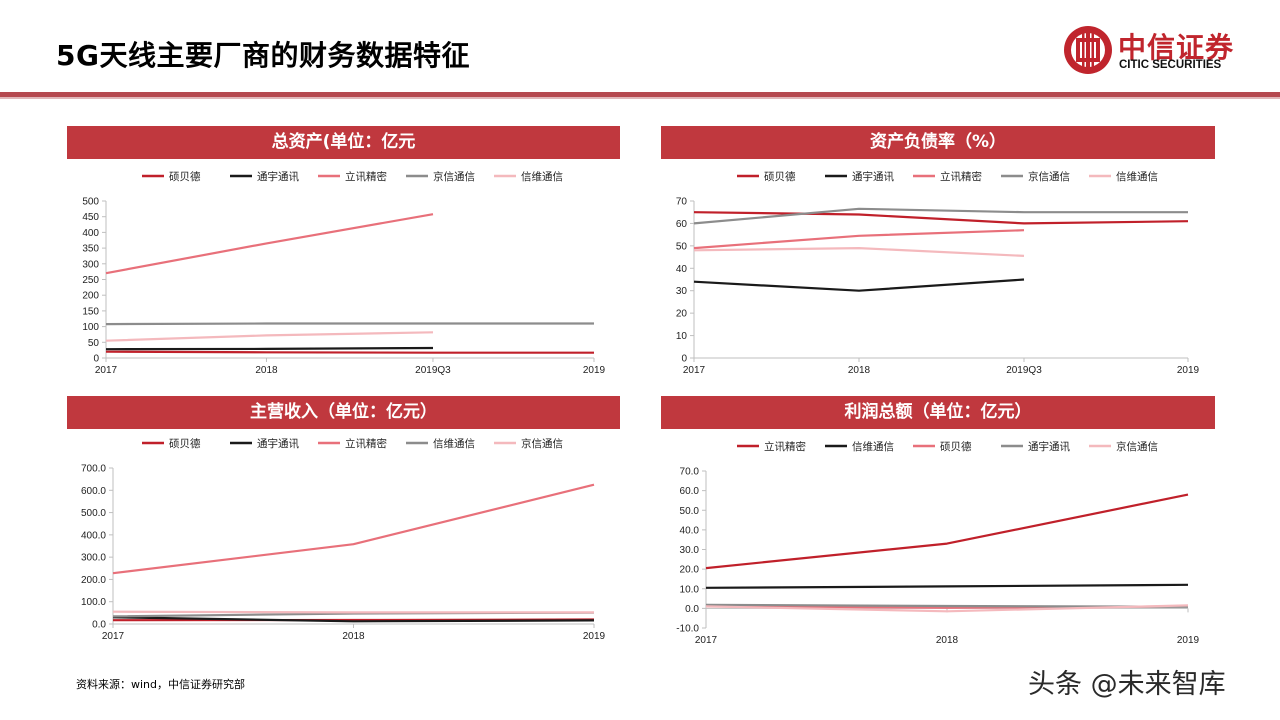  What do you see at coordinates (682, 336) in the screenshot?
I see `y-tick-label: 10` at bounding box center [682, 336].